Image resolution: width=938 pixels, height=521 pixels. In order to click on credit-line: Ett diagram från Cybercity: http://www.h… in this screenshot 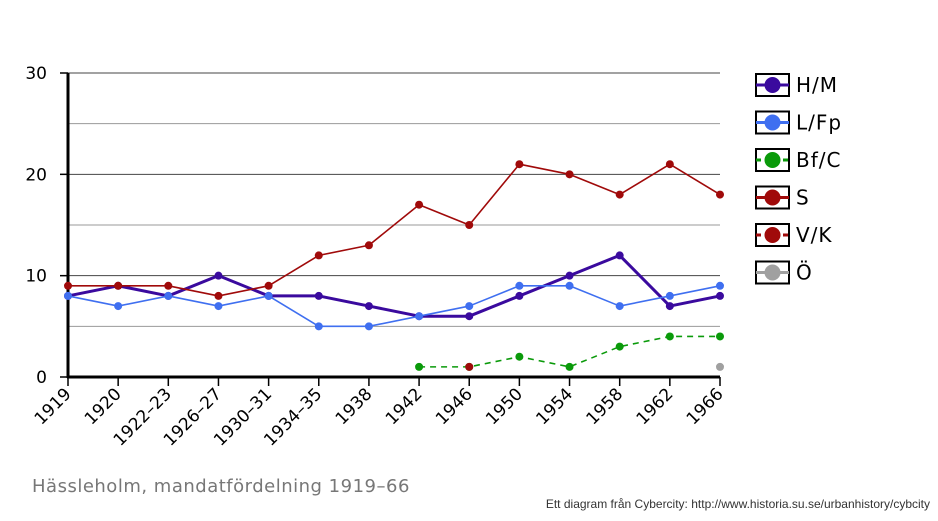, I will do `click(737, 504)`.